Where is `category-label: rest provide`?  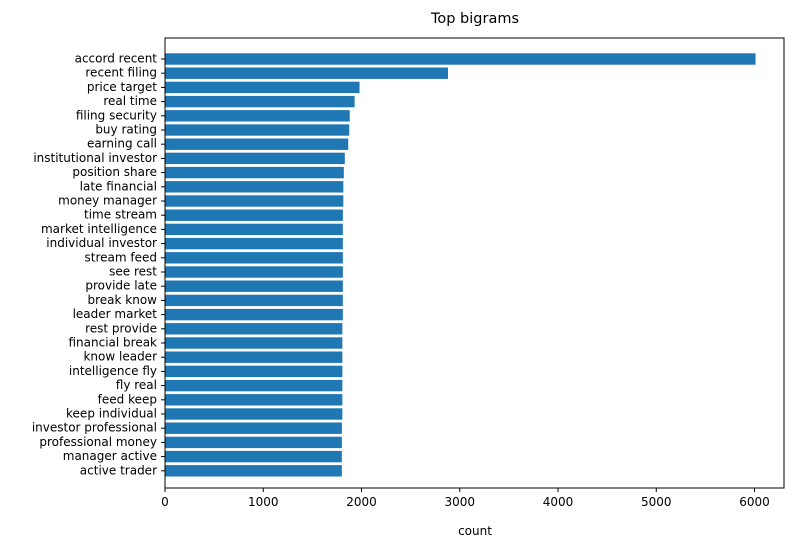
category-label: rest provide is located at coordinates (121, 328).